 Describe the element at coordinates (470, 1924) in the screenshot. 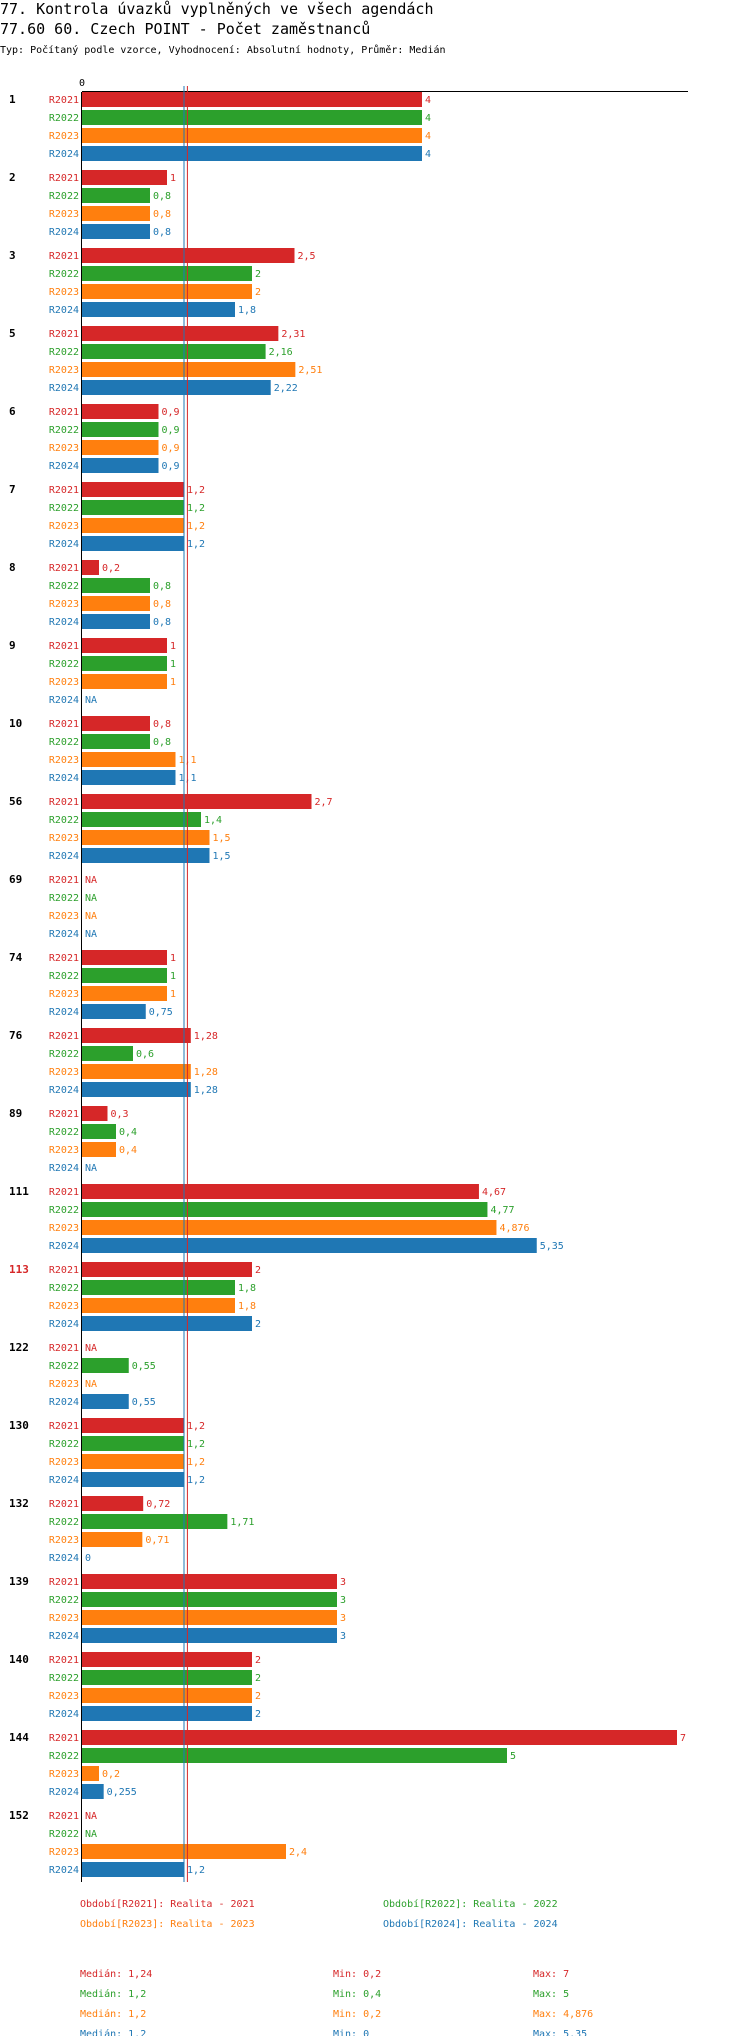

I see `legend-entry: Období[R2024]: Realita - 2024` at that location.